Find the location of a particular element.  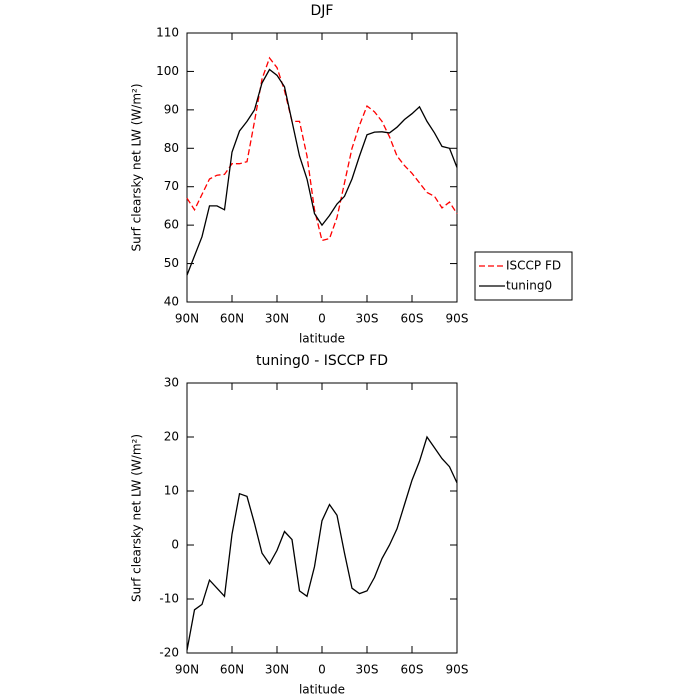

legend-box is located at coordinates (523, 276).